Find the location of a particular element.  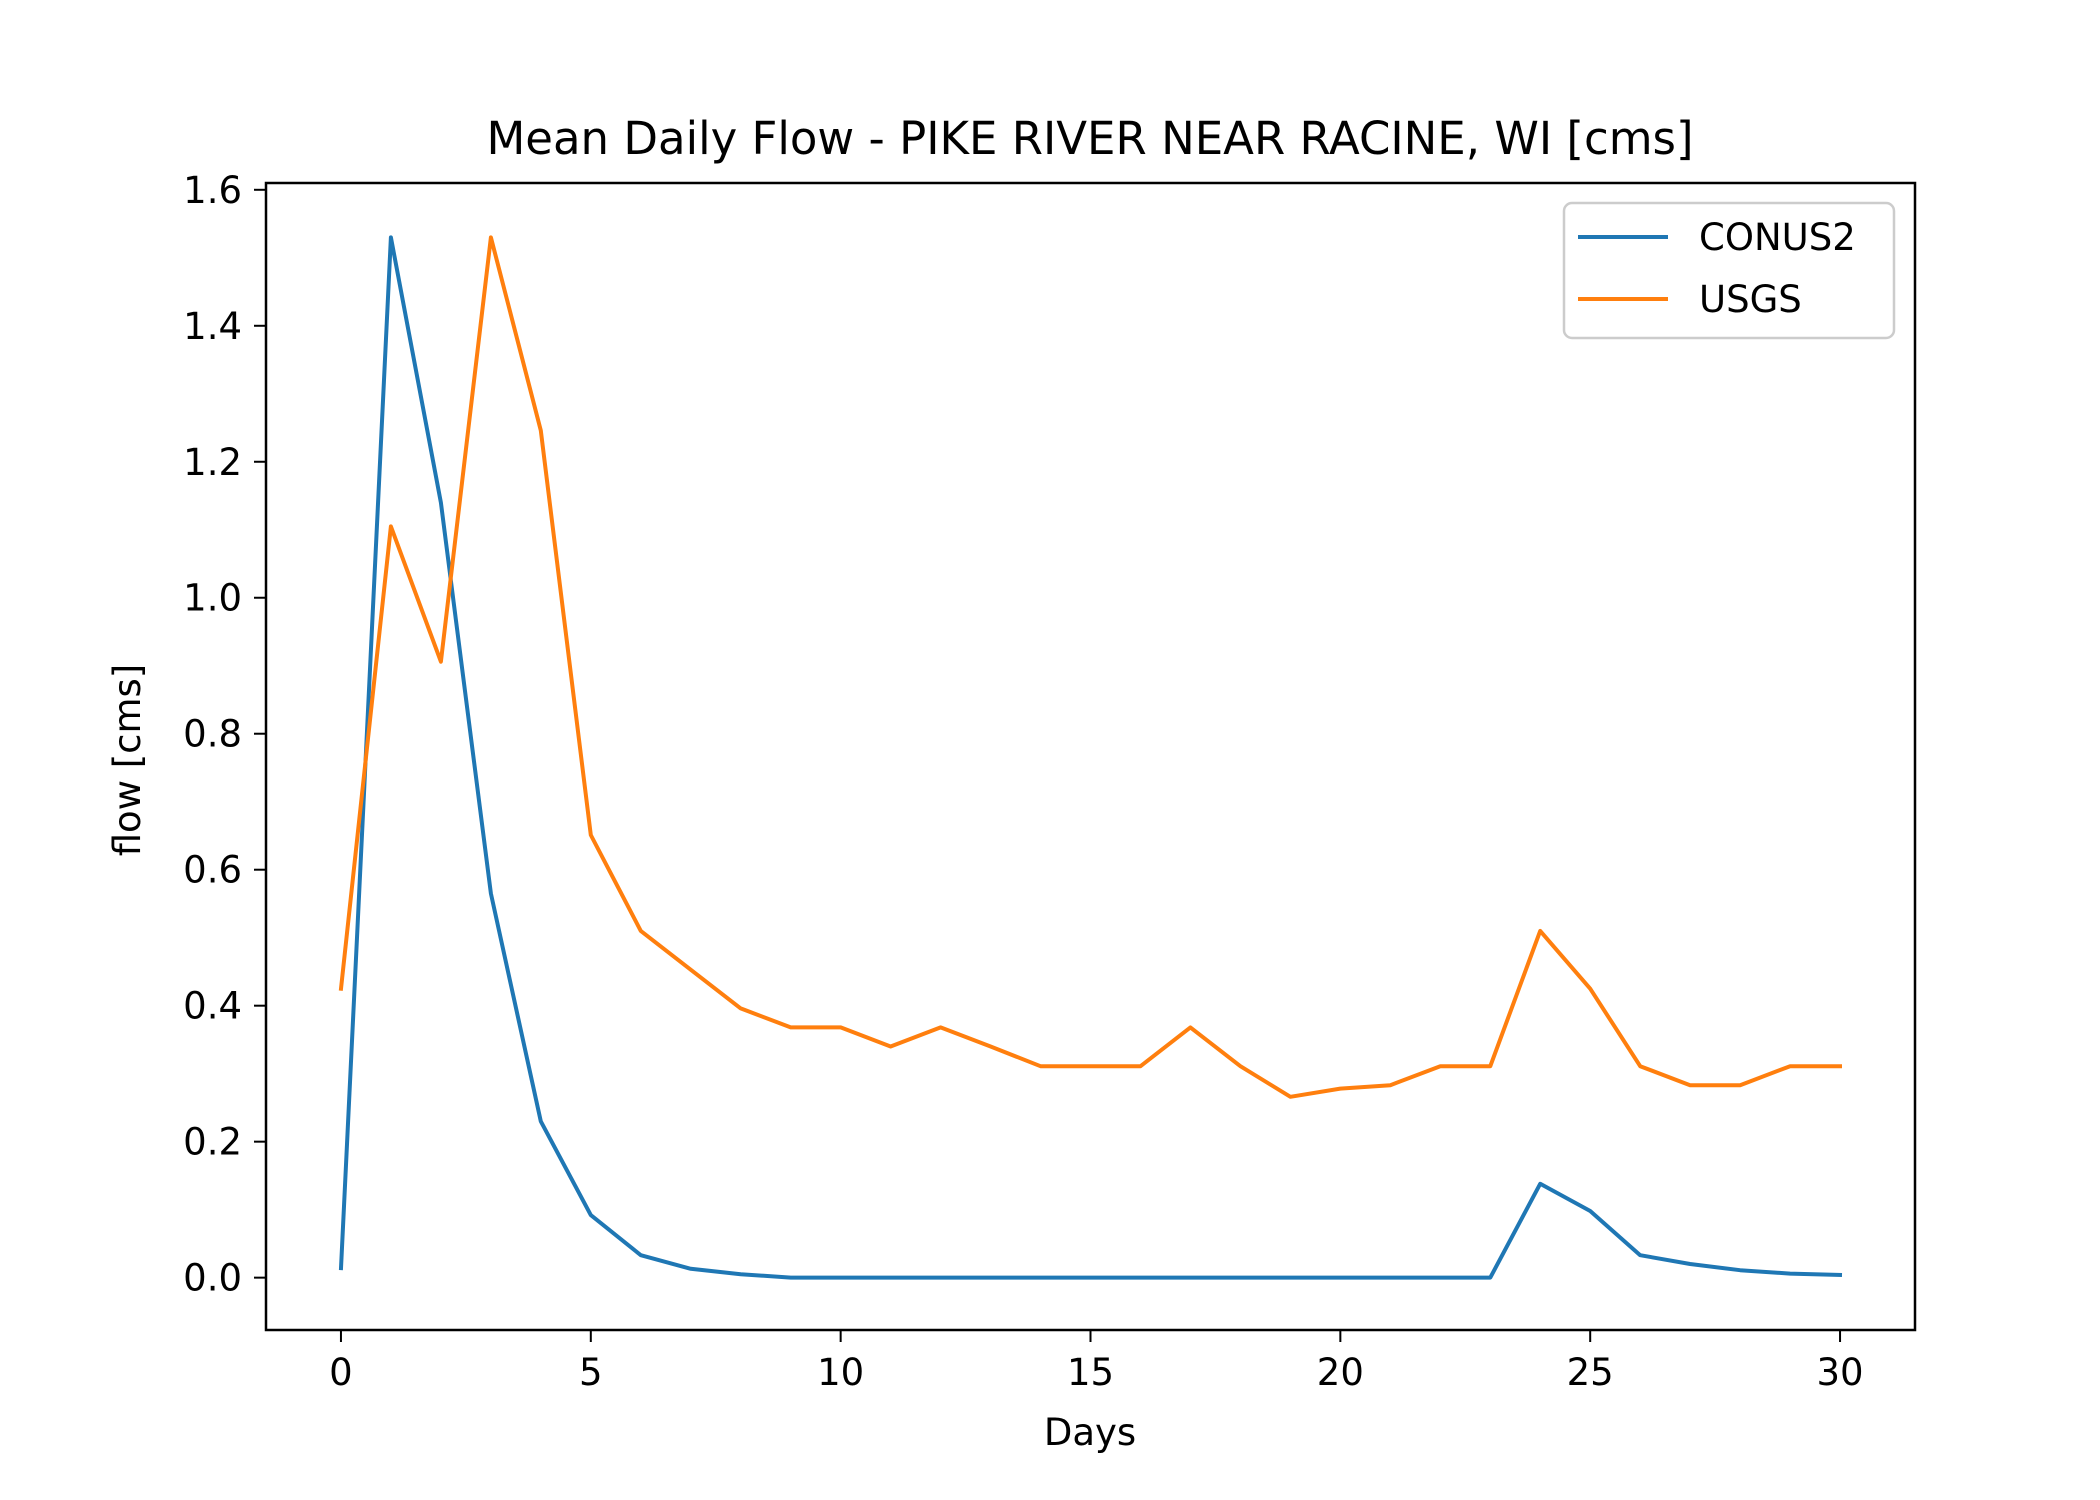

legend-label-usgs: USGS is located at coordinates (1750, 299).